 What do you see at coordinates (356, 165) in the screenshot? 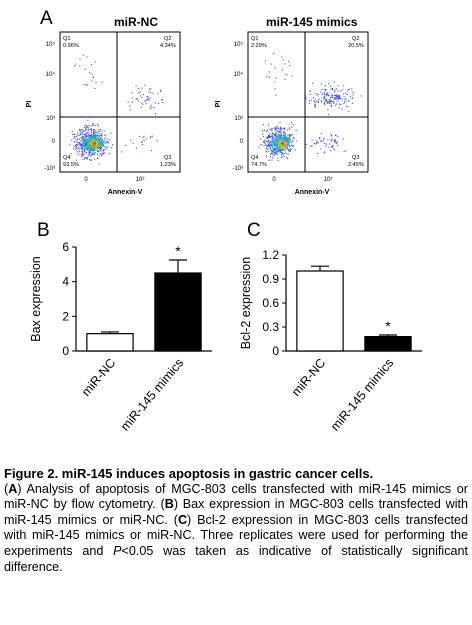
I see `flow-right-q3-value: 2.45%` at bounding box center [356, 165].